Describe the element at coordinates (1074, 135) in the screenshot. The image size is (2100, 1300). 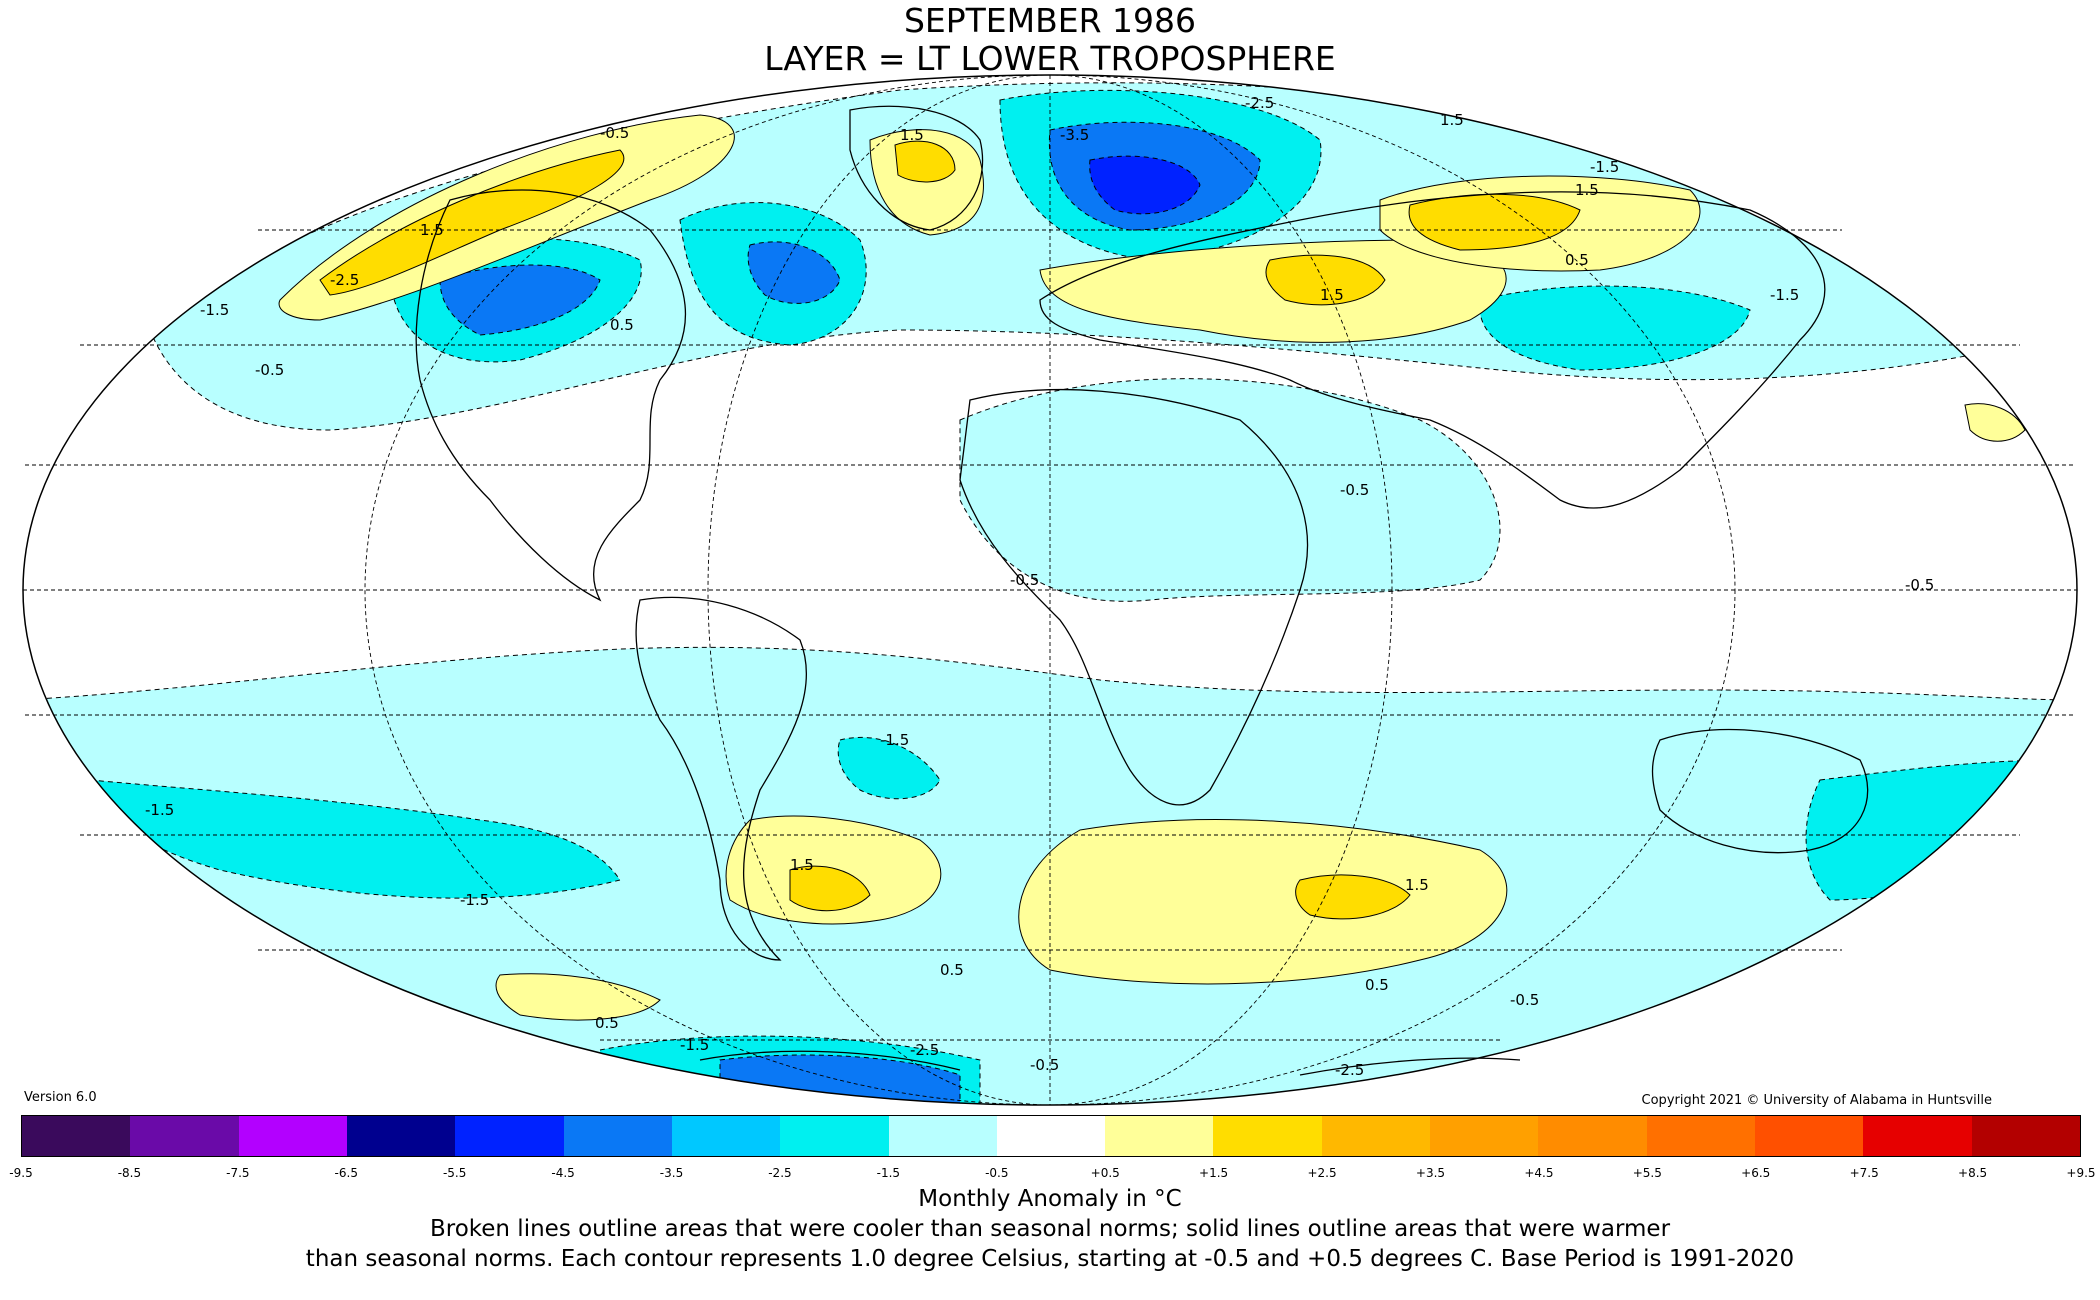
I see `contour-label: -3.5` at that location.